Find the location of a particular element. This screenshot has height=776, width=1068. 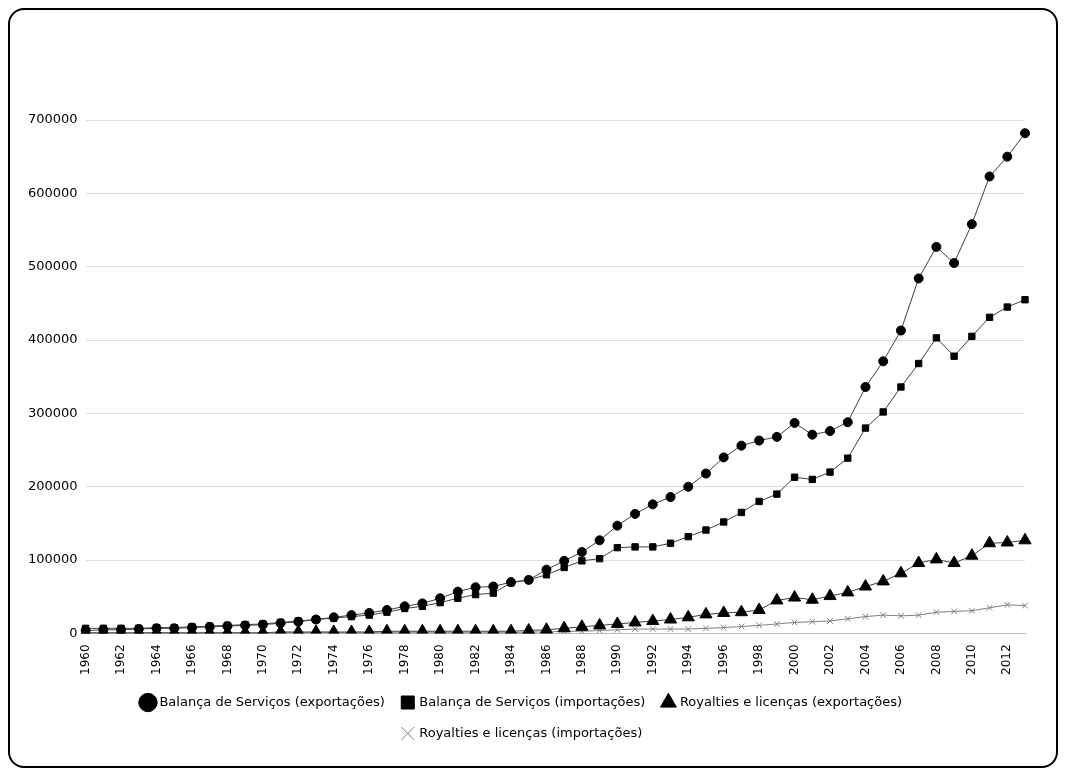

x-tick-label: 1972 is located at coordinates (297, 660).